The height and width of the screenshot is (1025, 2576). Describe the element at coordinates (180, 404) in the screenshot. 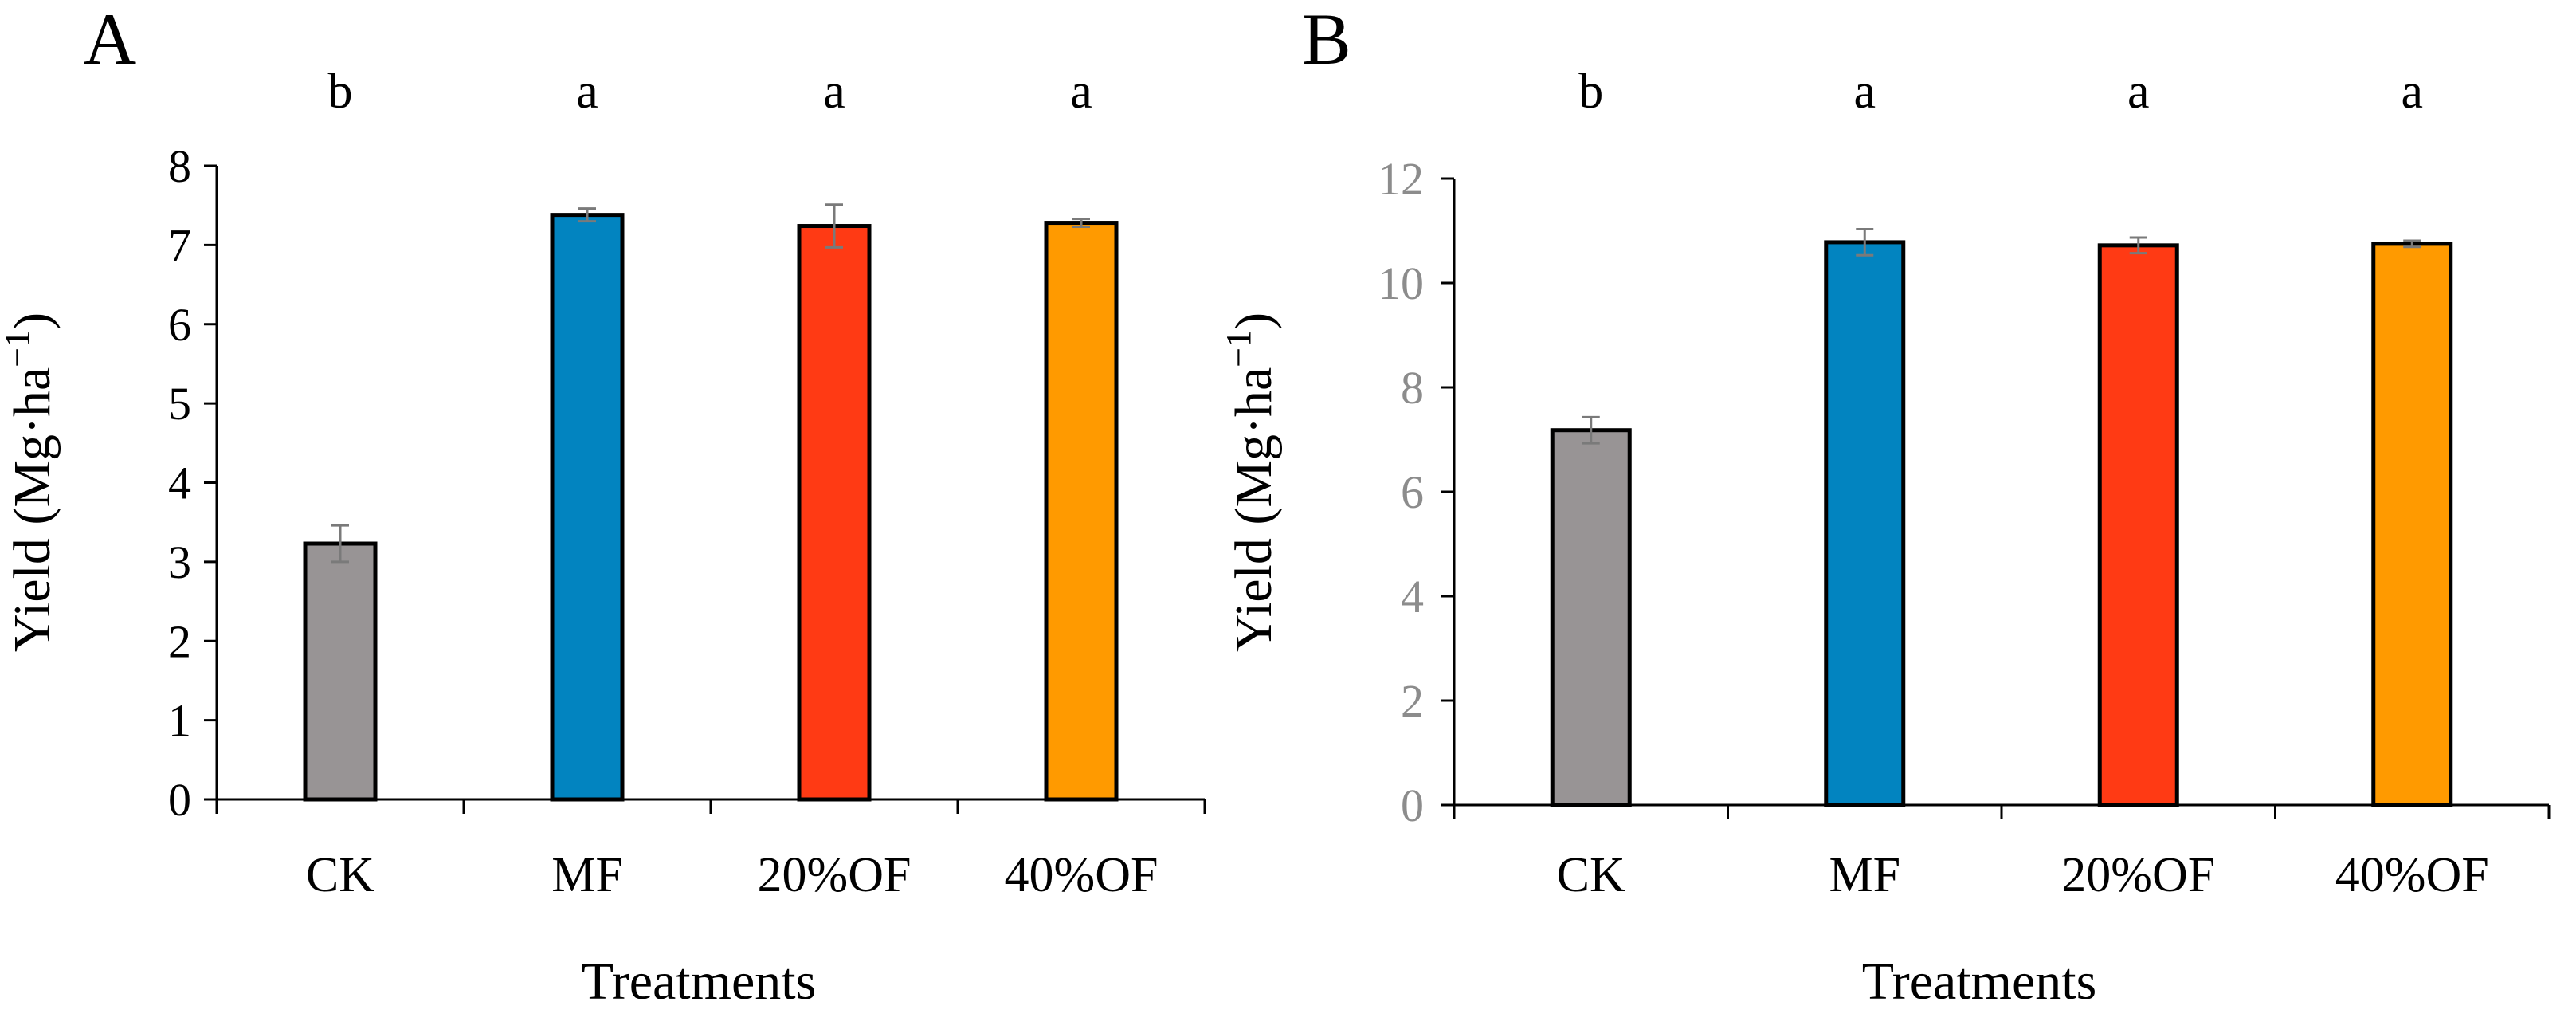

I see `y-tick-label: 5` at that location.